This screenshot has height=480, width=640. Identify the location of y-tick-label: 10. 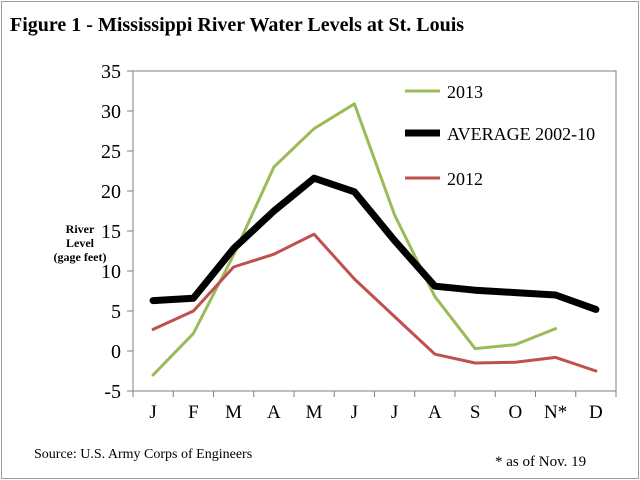
(111, 272).